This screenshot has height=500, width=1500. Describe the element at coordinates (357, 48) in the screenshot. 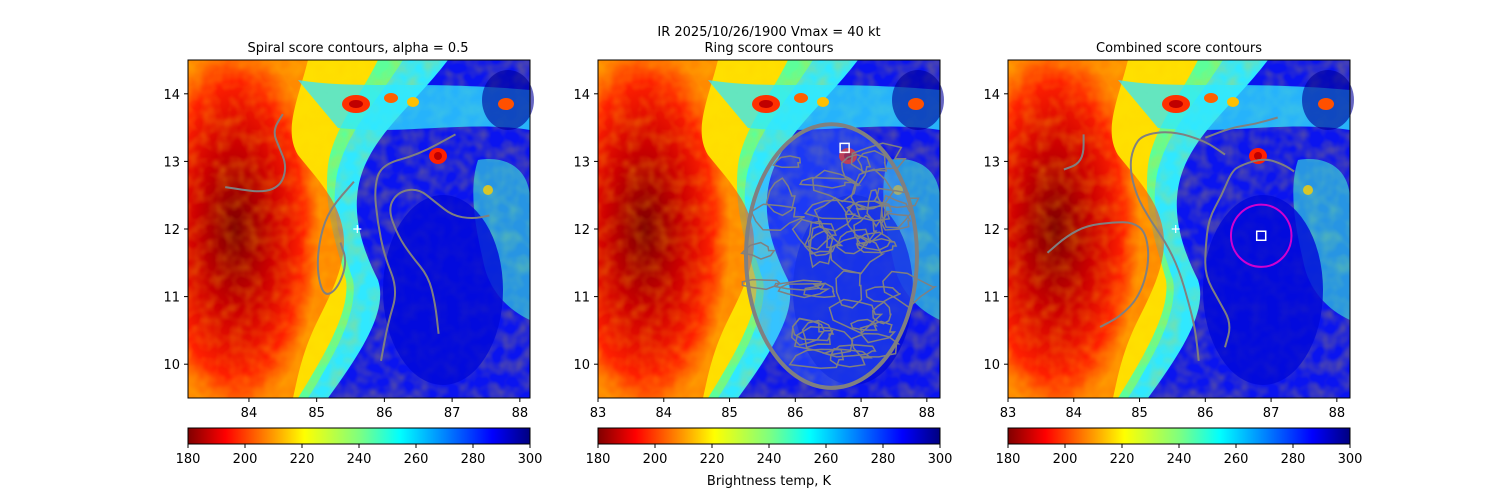

I see `panel-spiral-title: Spiral score contours, alpha = 0.5` at that location.